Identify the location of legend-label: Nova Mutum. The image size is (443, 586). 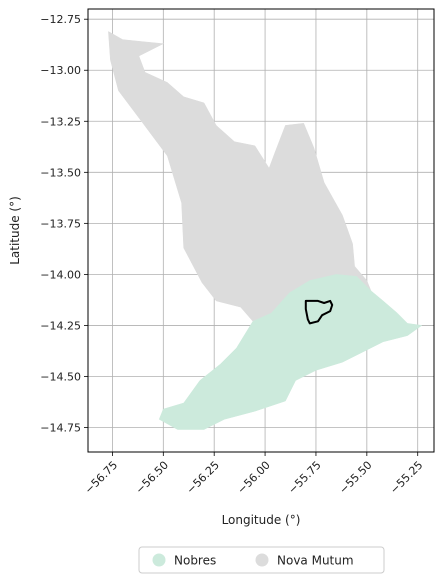
(315, 561).